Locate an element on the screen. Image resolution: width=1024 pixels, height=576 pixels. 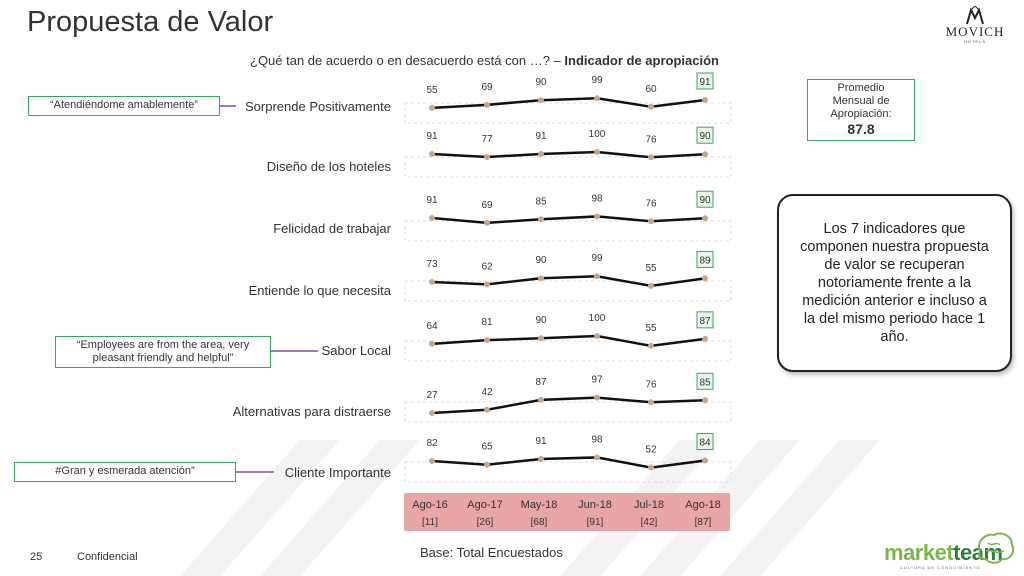
quote-box-1: “Atendiéndome amablemente” is located at coordinates (124, 106).